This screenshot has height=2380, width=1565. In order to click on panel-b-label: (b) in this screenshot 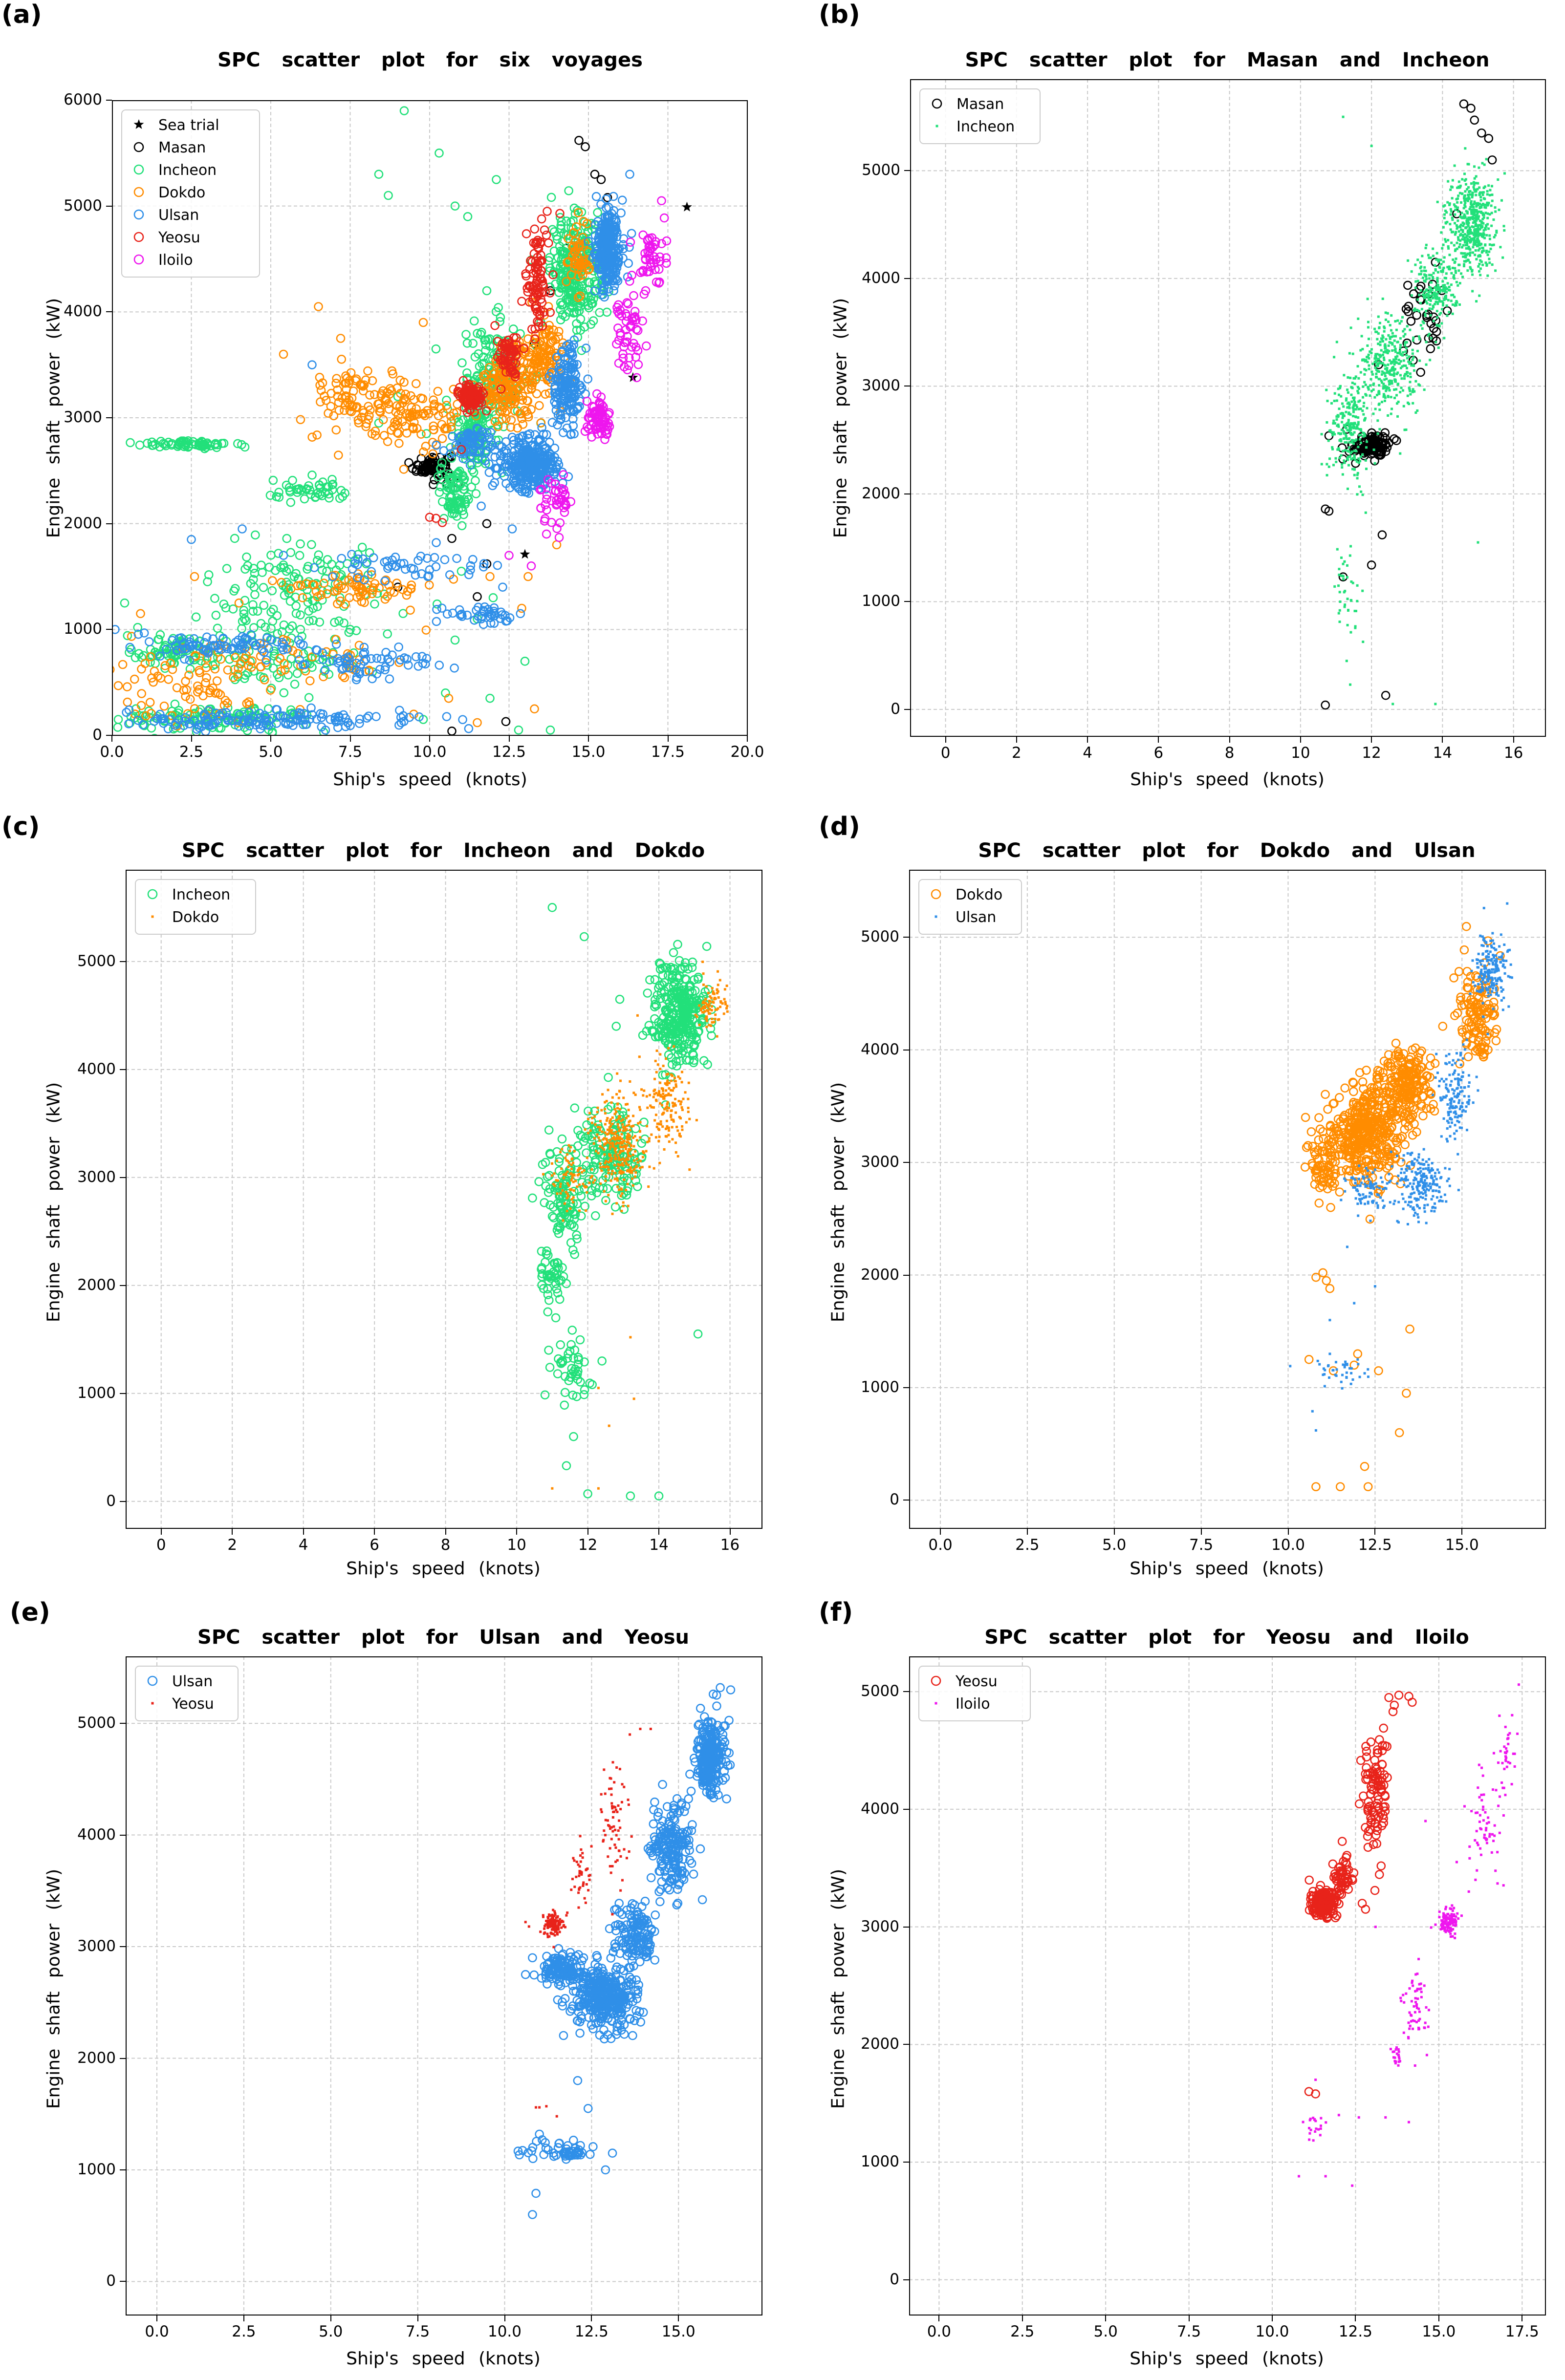, I will do `click(839, 14)`.